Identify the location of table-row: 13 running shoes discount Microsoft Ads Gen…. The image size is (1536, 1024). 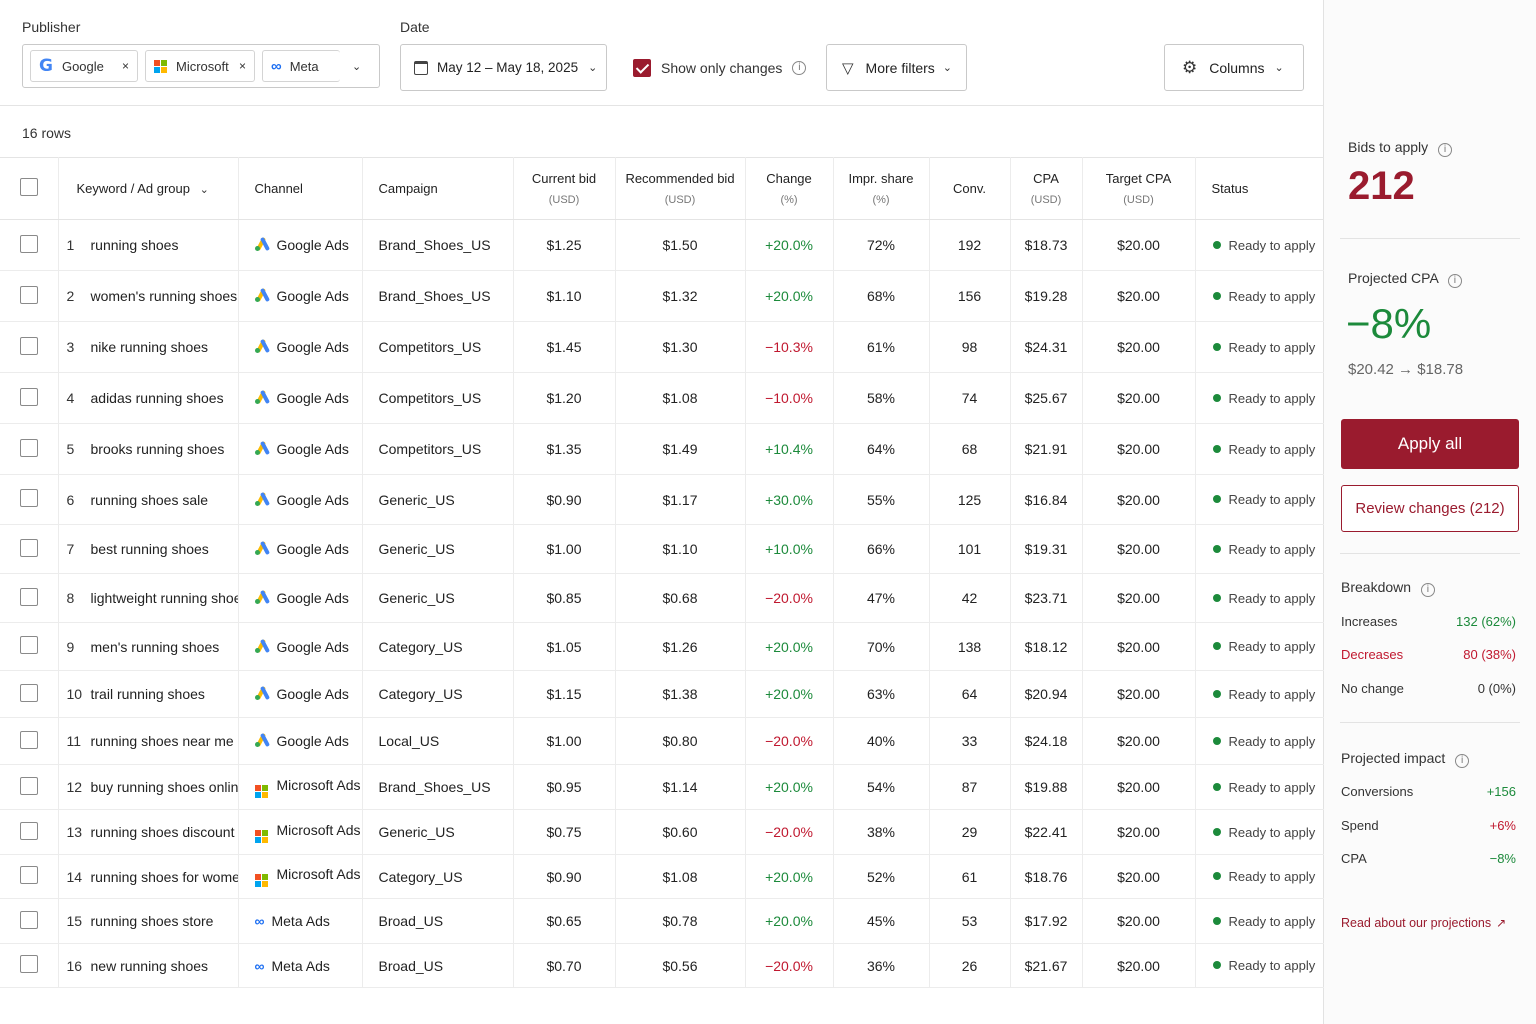
(662, 832).